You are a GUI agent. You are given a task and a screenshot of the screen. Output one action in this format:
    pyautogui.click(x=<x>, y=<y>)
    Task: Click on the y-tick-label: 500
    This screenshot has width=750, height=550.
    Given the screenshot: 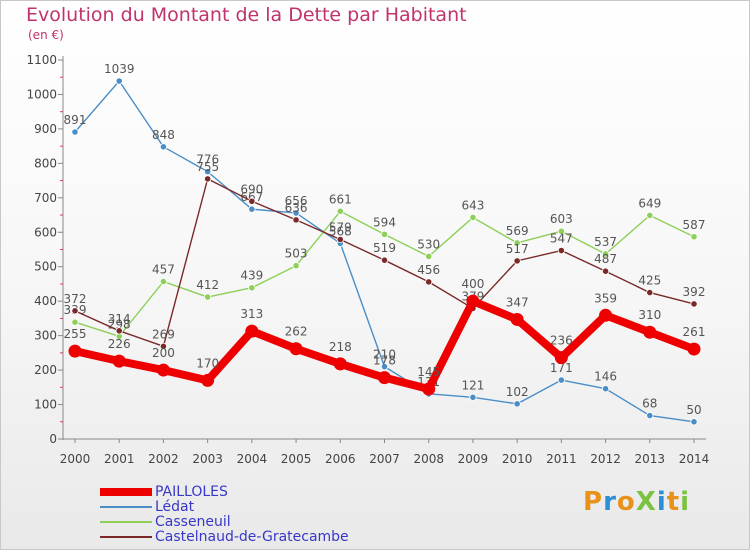 What is the action you would take?
    pyautogui.click(x=45, y=267)
    